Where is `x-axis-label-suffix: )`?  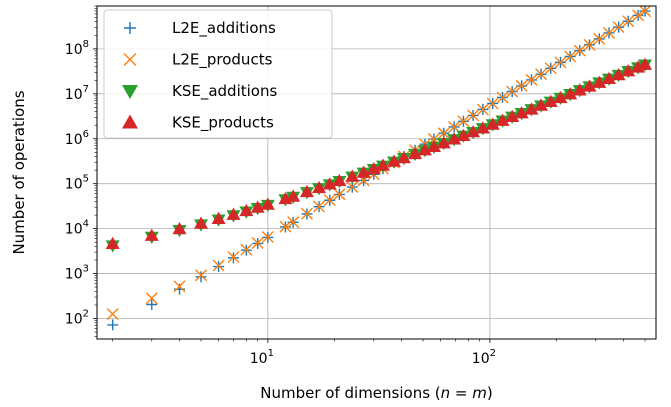
x-axis-label-suffix: ) is located at coordinates (490, 393).